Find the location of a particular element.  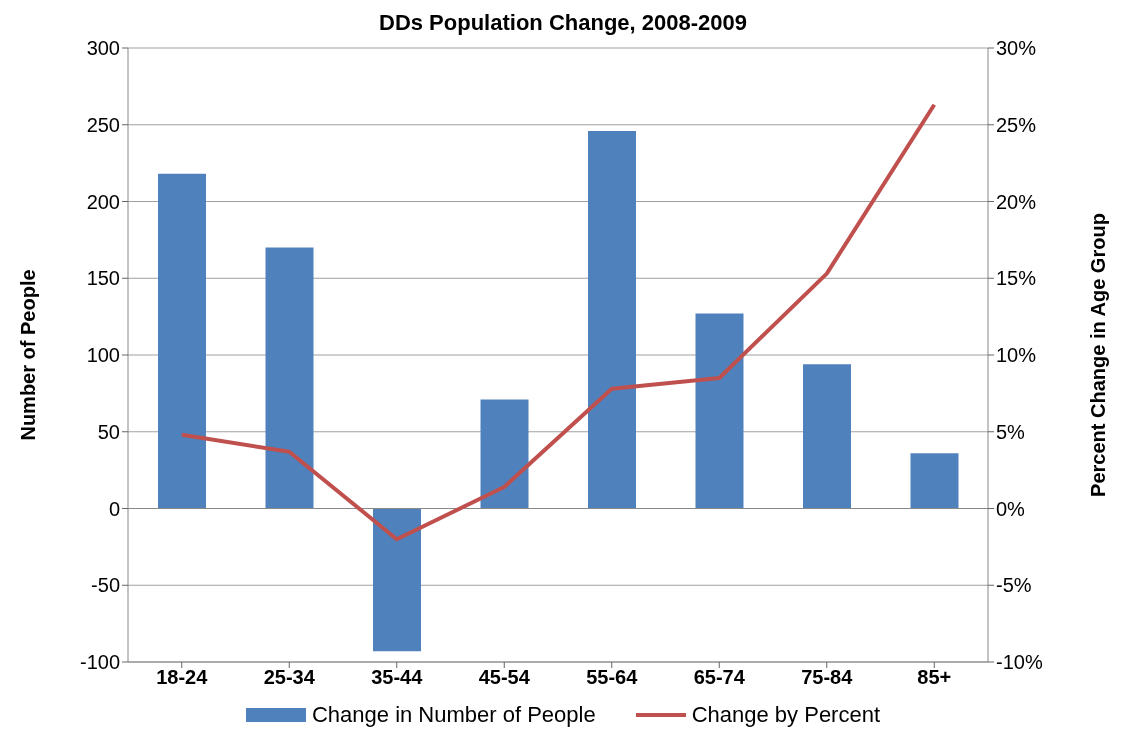

x-tick-label: 85+ is located at coordinates (934, 677).